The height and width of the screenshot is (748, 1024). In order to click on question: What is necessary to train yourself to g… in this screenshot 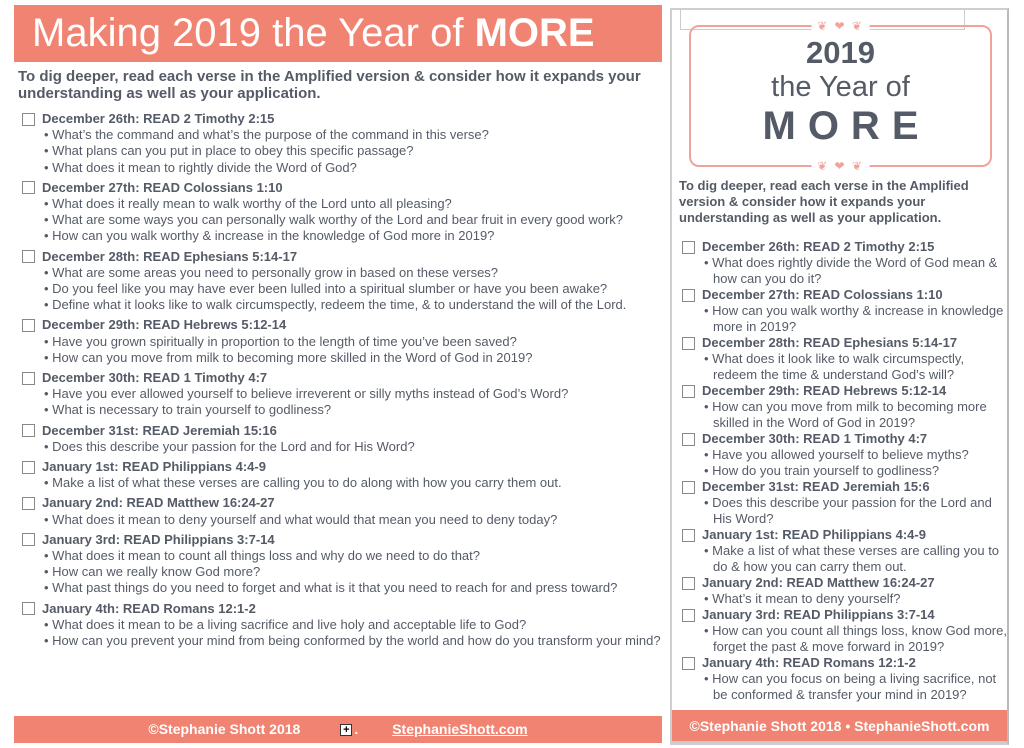, I will do `click(342, 410)`.